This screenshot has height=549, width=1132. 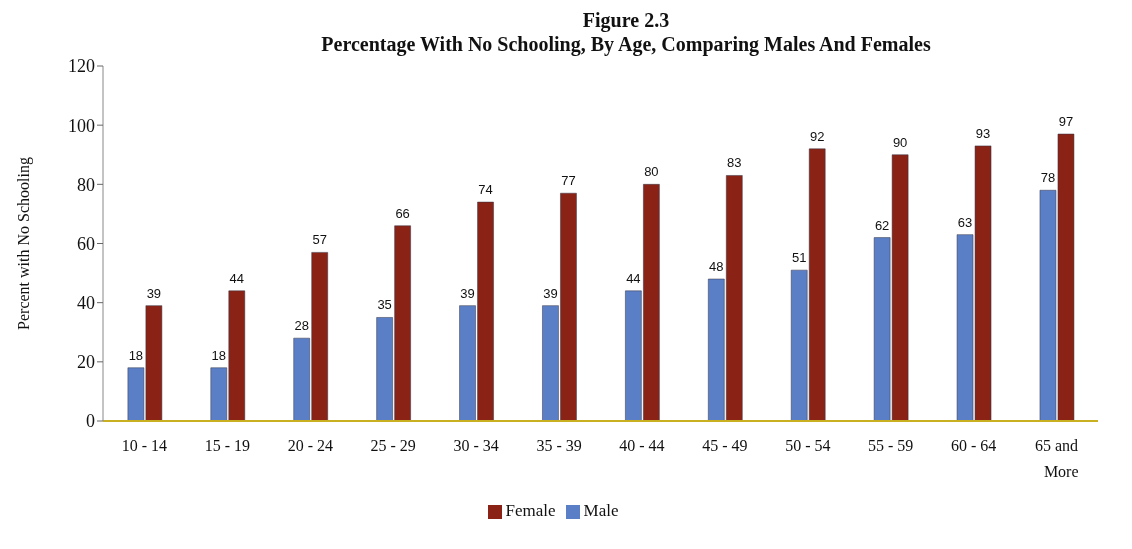 I want to click on x-tick-label: 45 - 49, so click(x=725, y=445).